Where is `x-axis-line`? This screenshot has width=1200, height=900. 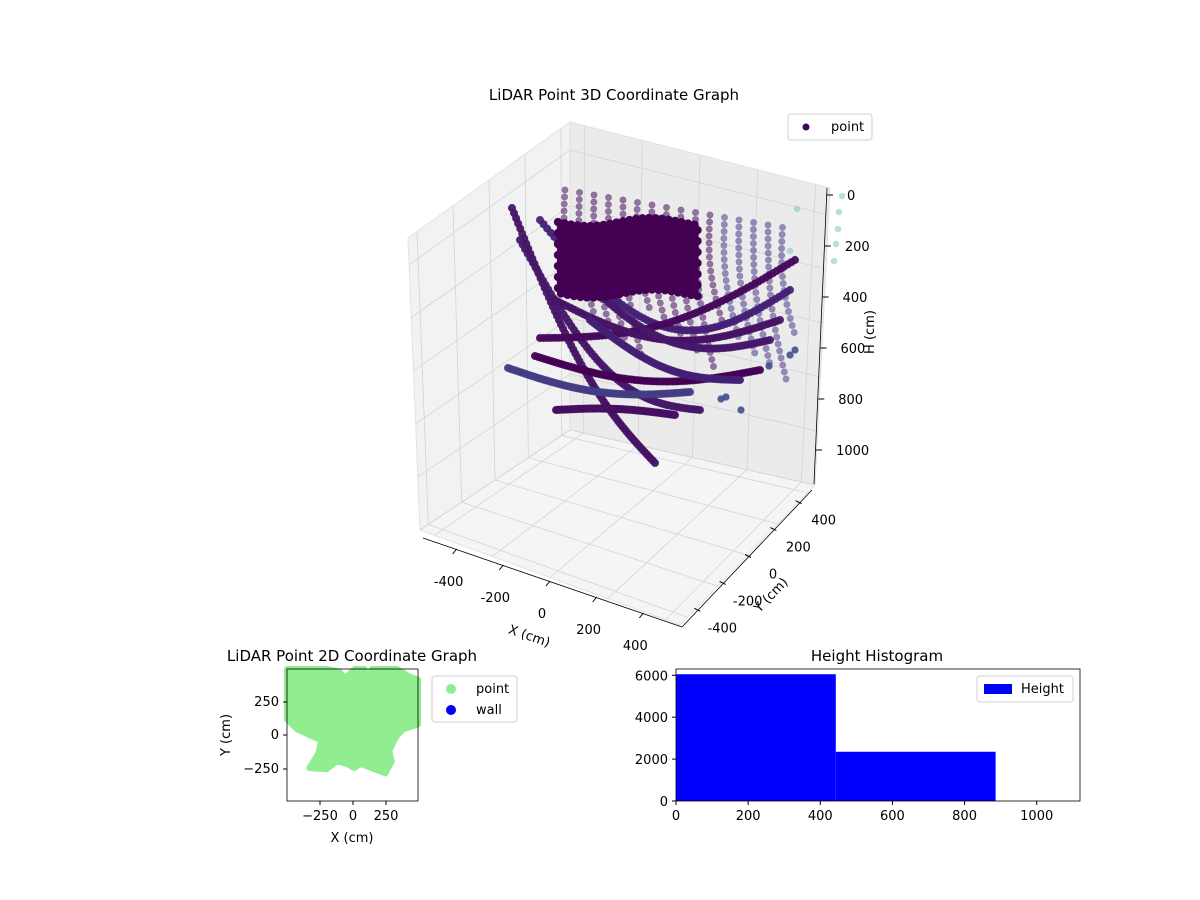 x-axis-line is located at coordinates (552, 582).